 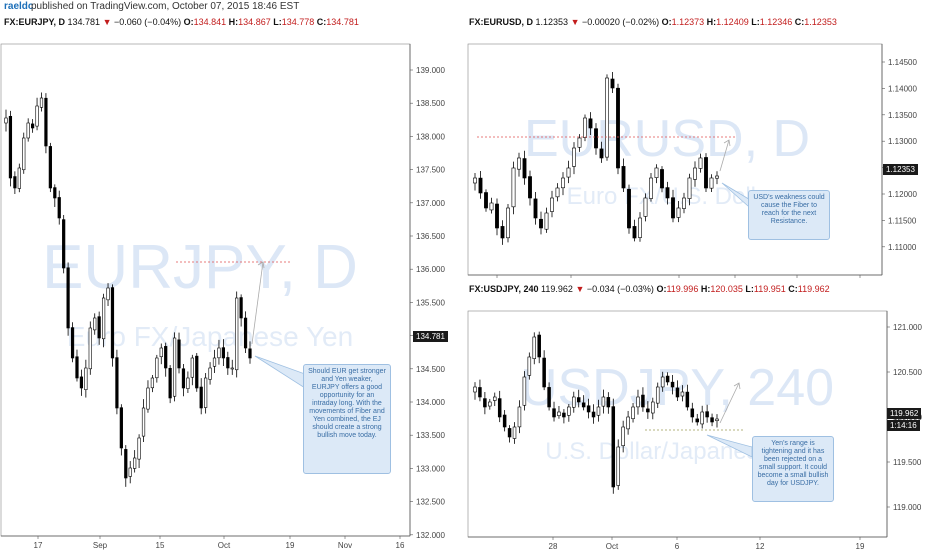 What do you see at coordinates (254, 22) in the screenshot?
I see `high-value: 134.867` at bounding box center [254, 22].